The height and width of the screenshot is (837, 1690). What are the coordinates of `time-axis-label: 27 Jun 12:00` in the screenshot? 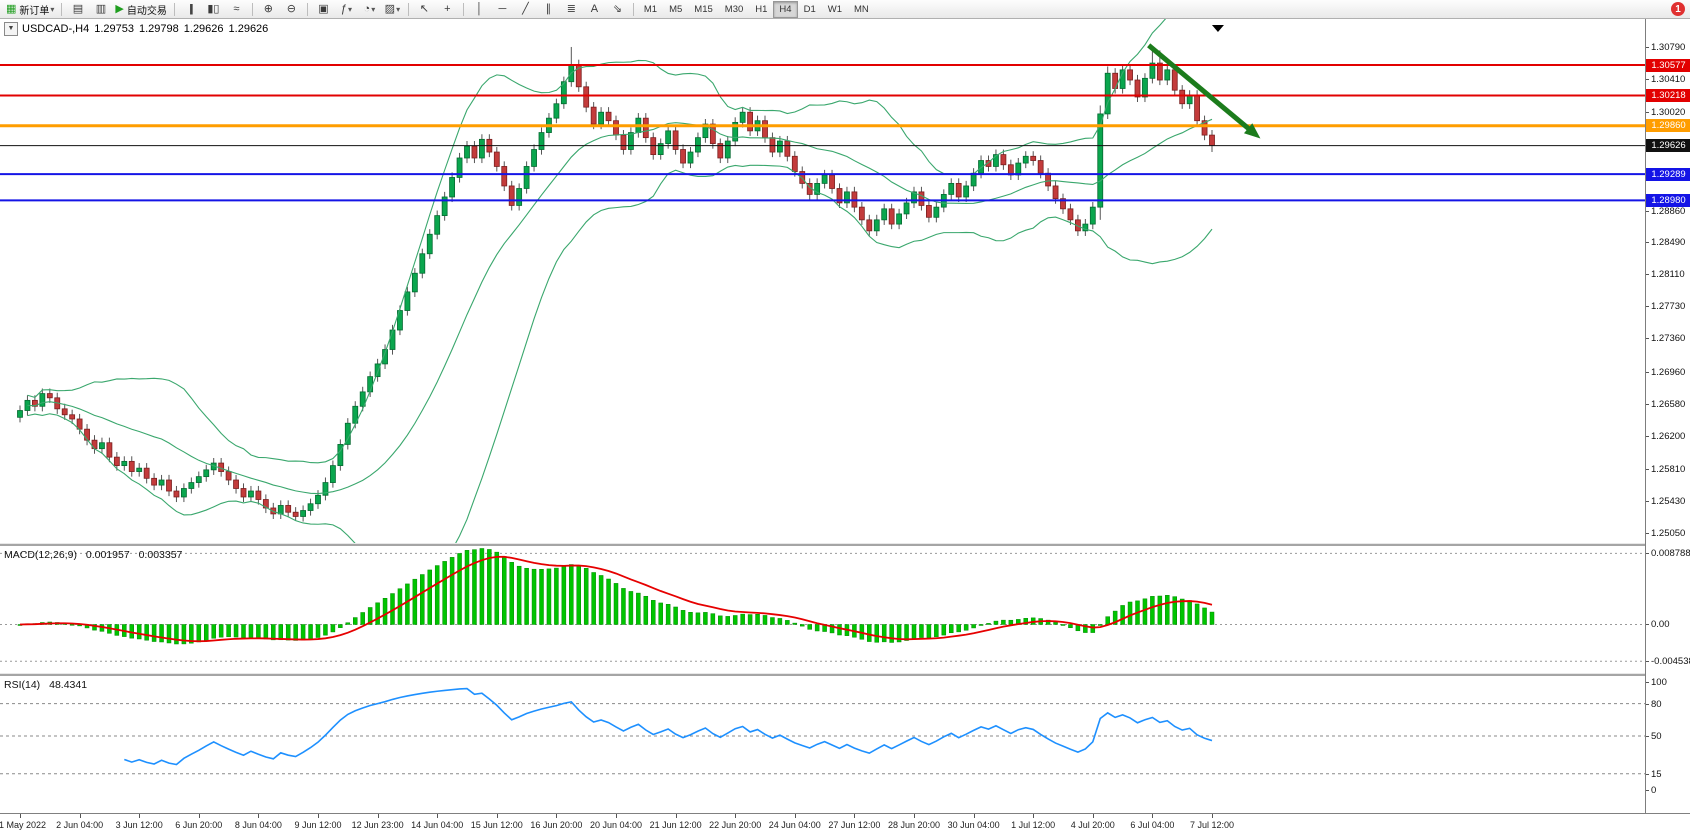 It's located at (854, 825).